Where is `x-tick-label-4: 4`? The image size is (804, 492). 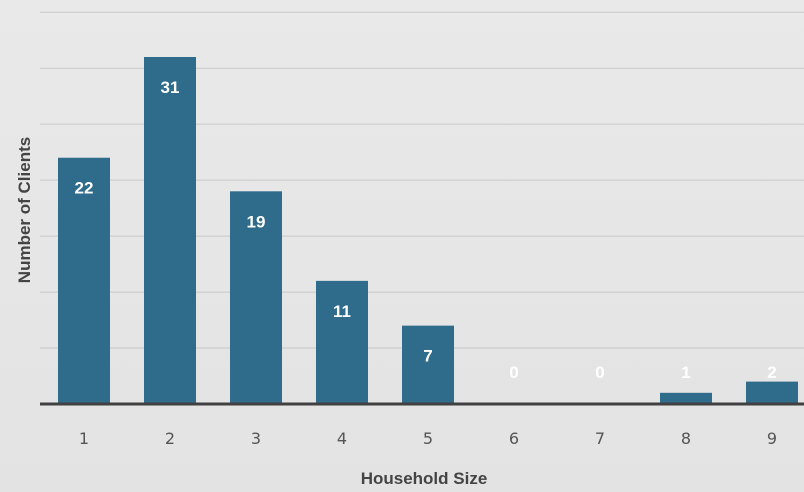
x-tick-label-4: 4 is located at coordinates (342, 438).